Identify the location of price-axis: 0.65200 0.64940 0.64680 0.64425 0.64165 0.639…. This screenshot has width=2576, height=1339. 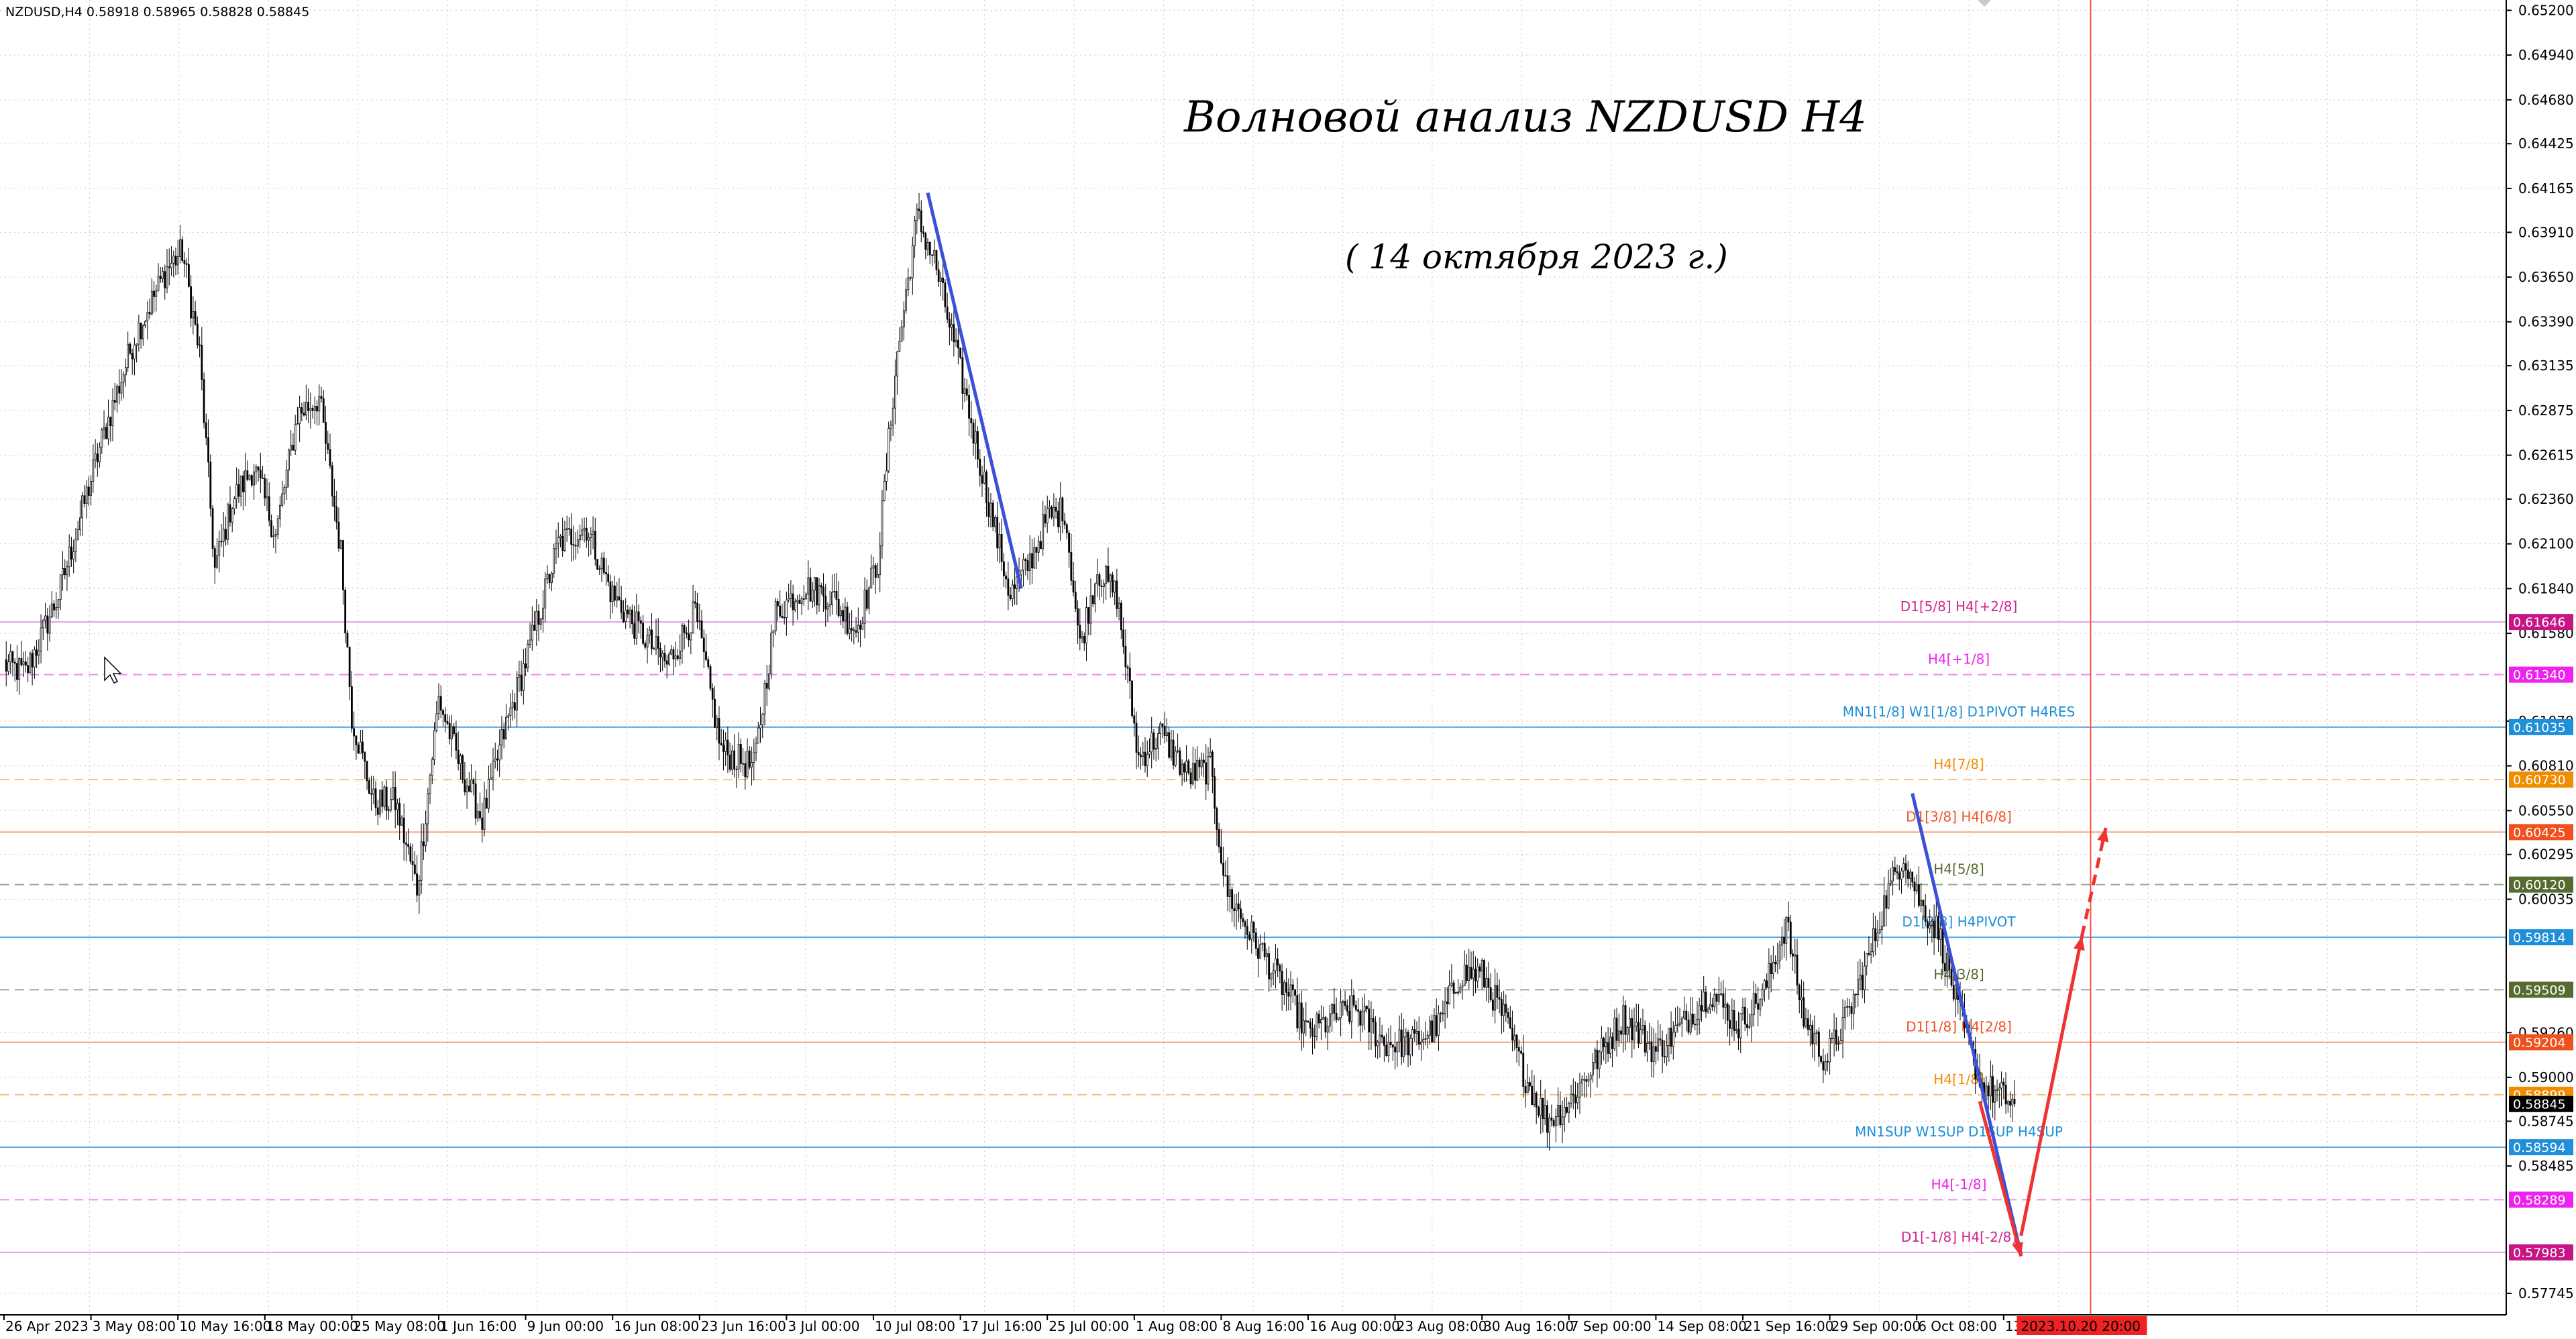
(2540, 651).